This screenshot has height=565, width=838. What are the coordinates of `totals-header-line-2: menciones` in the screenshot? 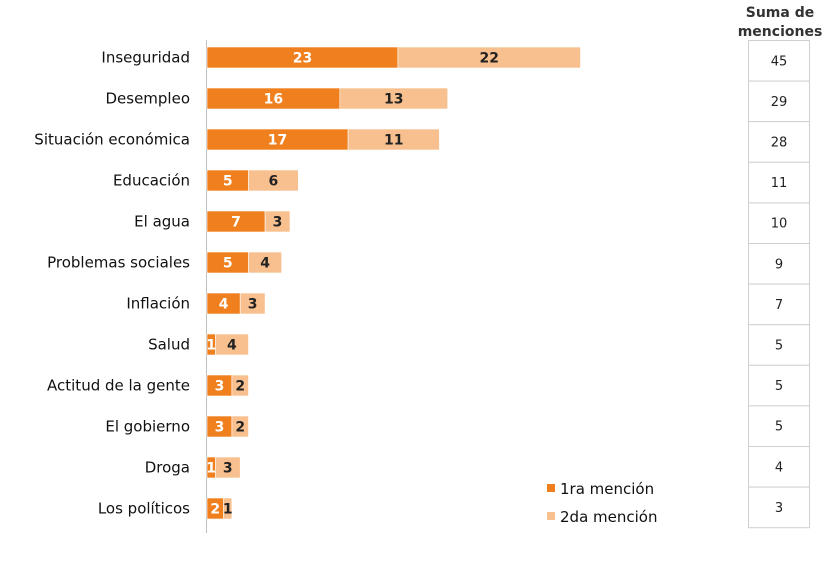 It's located at (780, 32).